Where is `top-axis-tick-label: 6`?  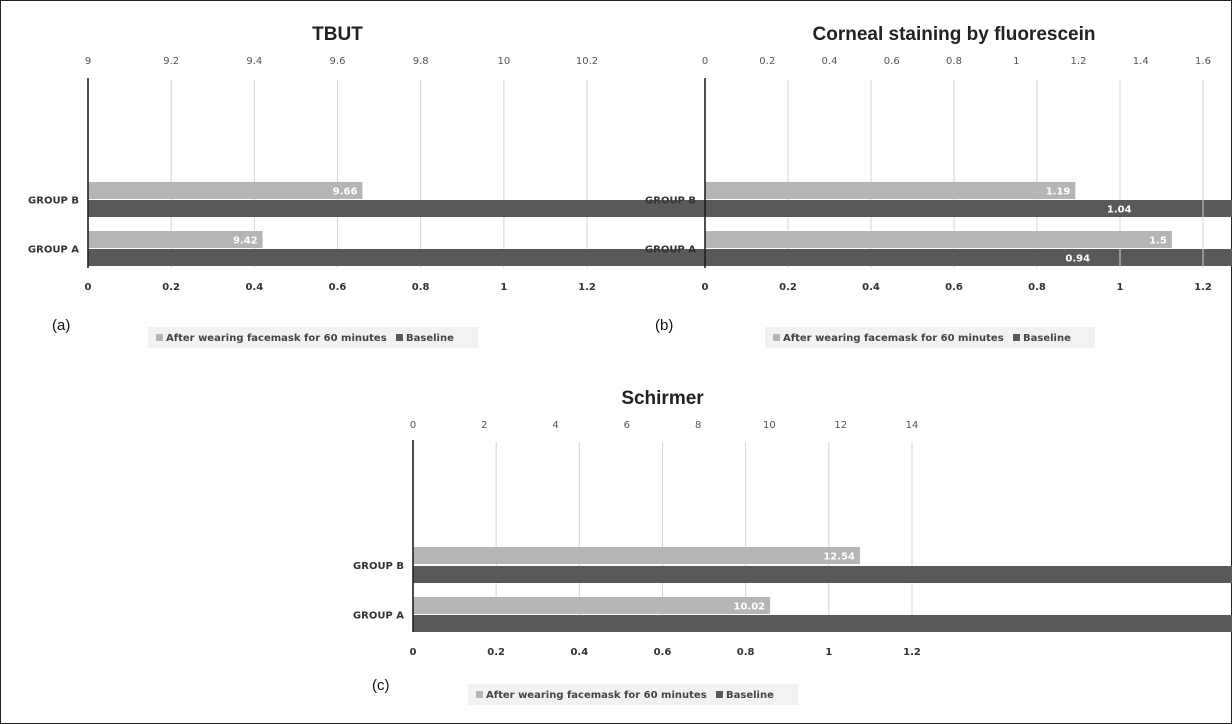
top-axis-tick-label: 6 is located at coordinates (627, 425).